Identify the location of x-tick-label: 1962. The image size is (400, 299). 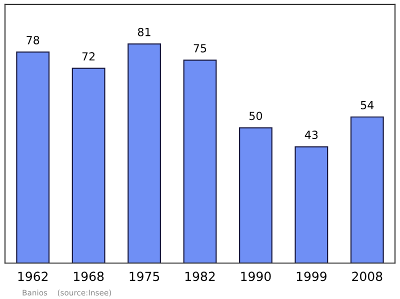
(33, 277).